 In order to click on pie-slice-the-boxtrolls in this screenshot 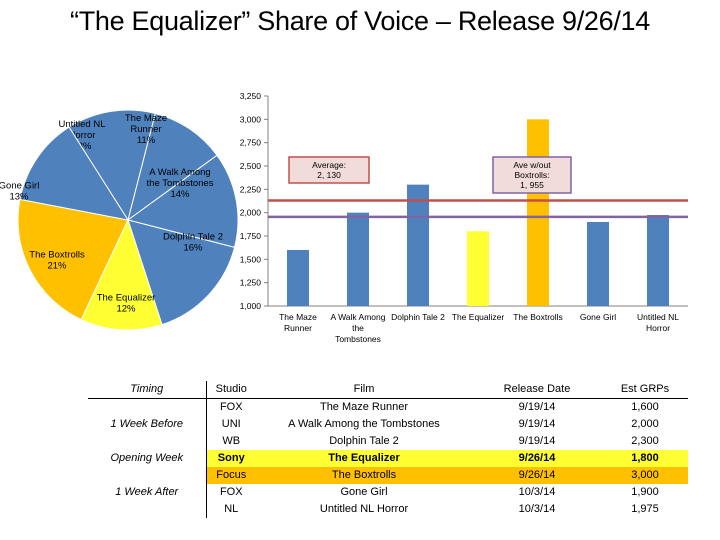, I will do `click(73, 259)`.